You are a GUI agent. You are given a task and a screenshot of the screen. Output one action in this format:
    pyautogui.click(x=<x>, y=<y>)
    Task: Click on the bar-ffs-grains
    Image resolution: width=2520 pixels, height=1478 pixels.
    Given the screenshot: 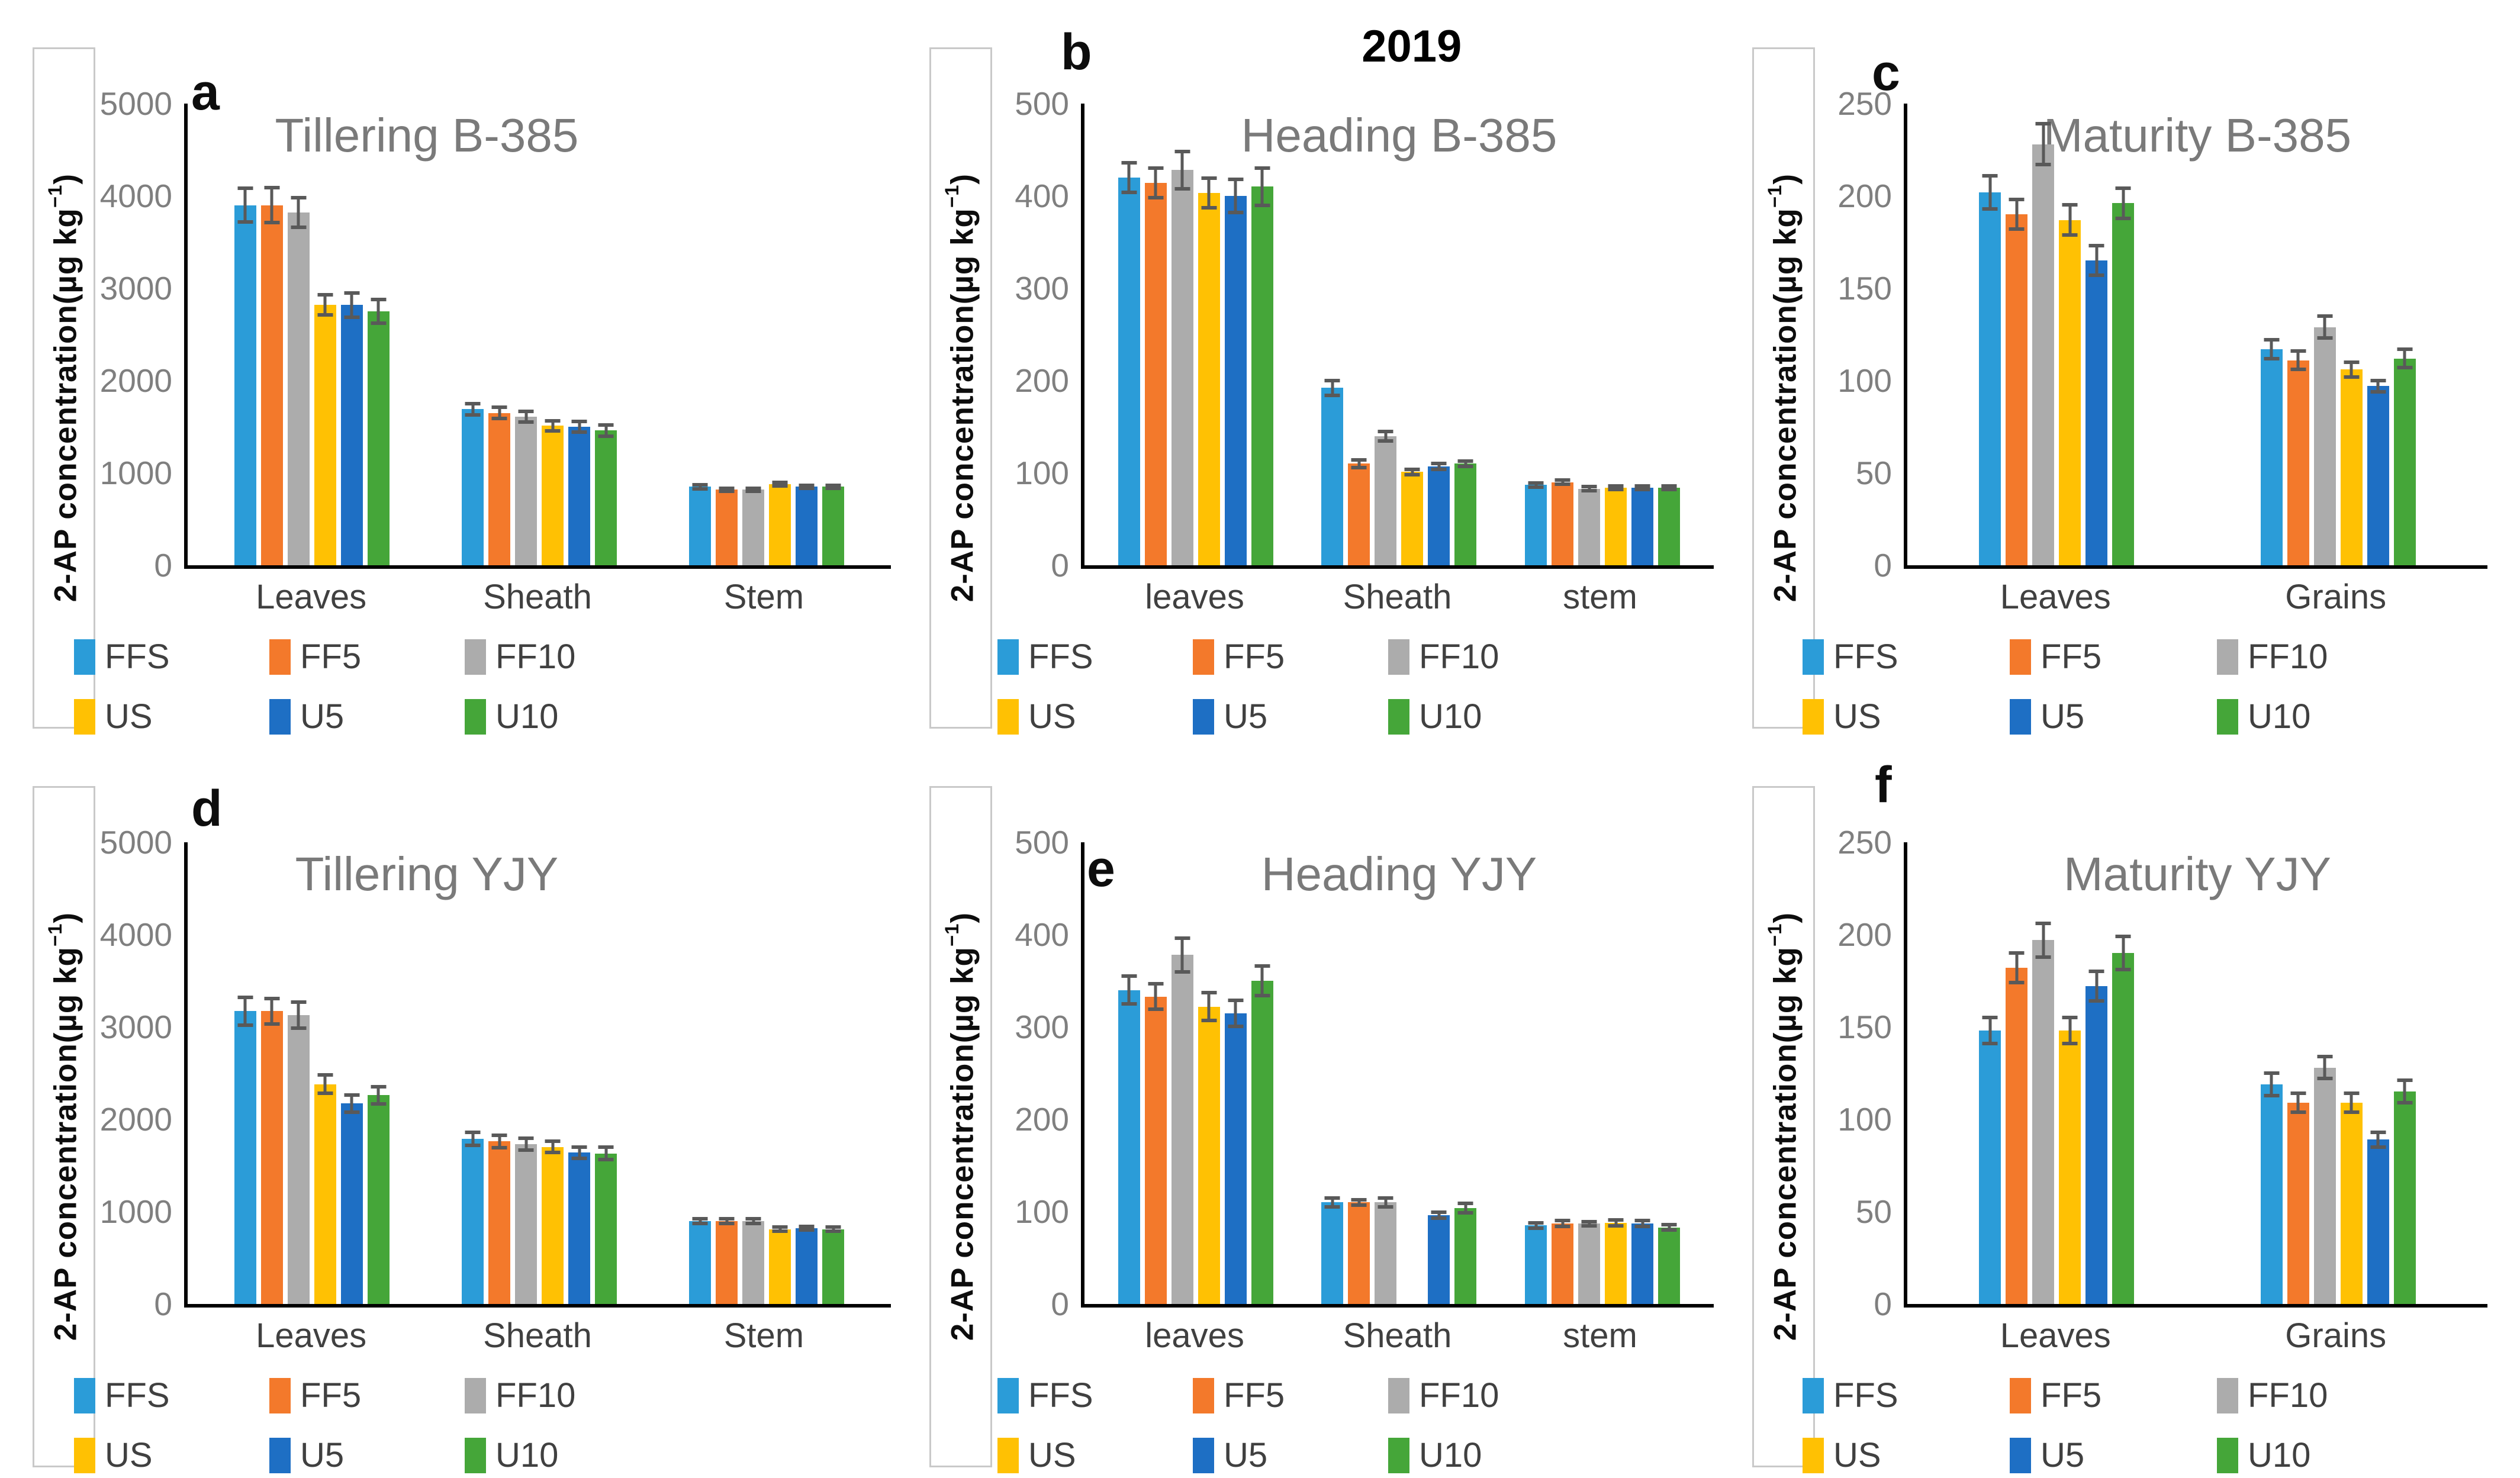 What is the action you would take?
    pyautogui.click(x=2271, y=451)
    